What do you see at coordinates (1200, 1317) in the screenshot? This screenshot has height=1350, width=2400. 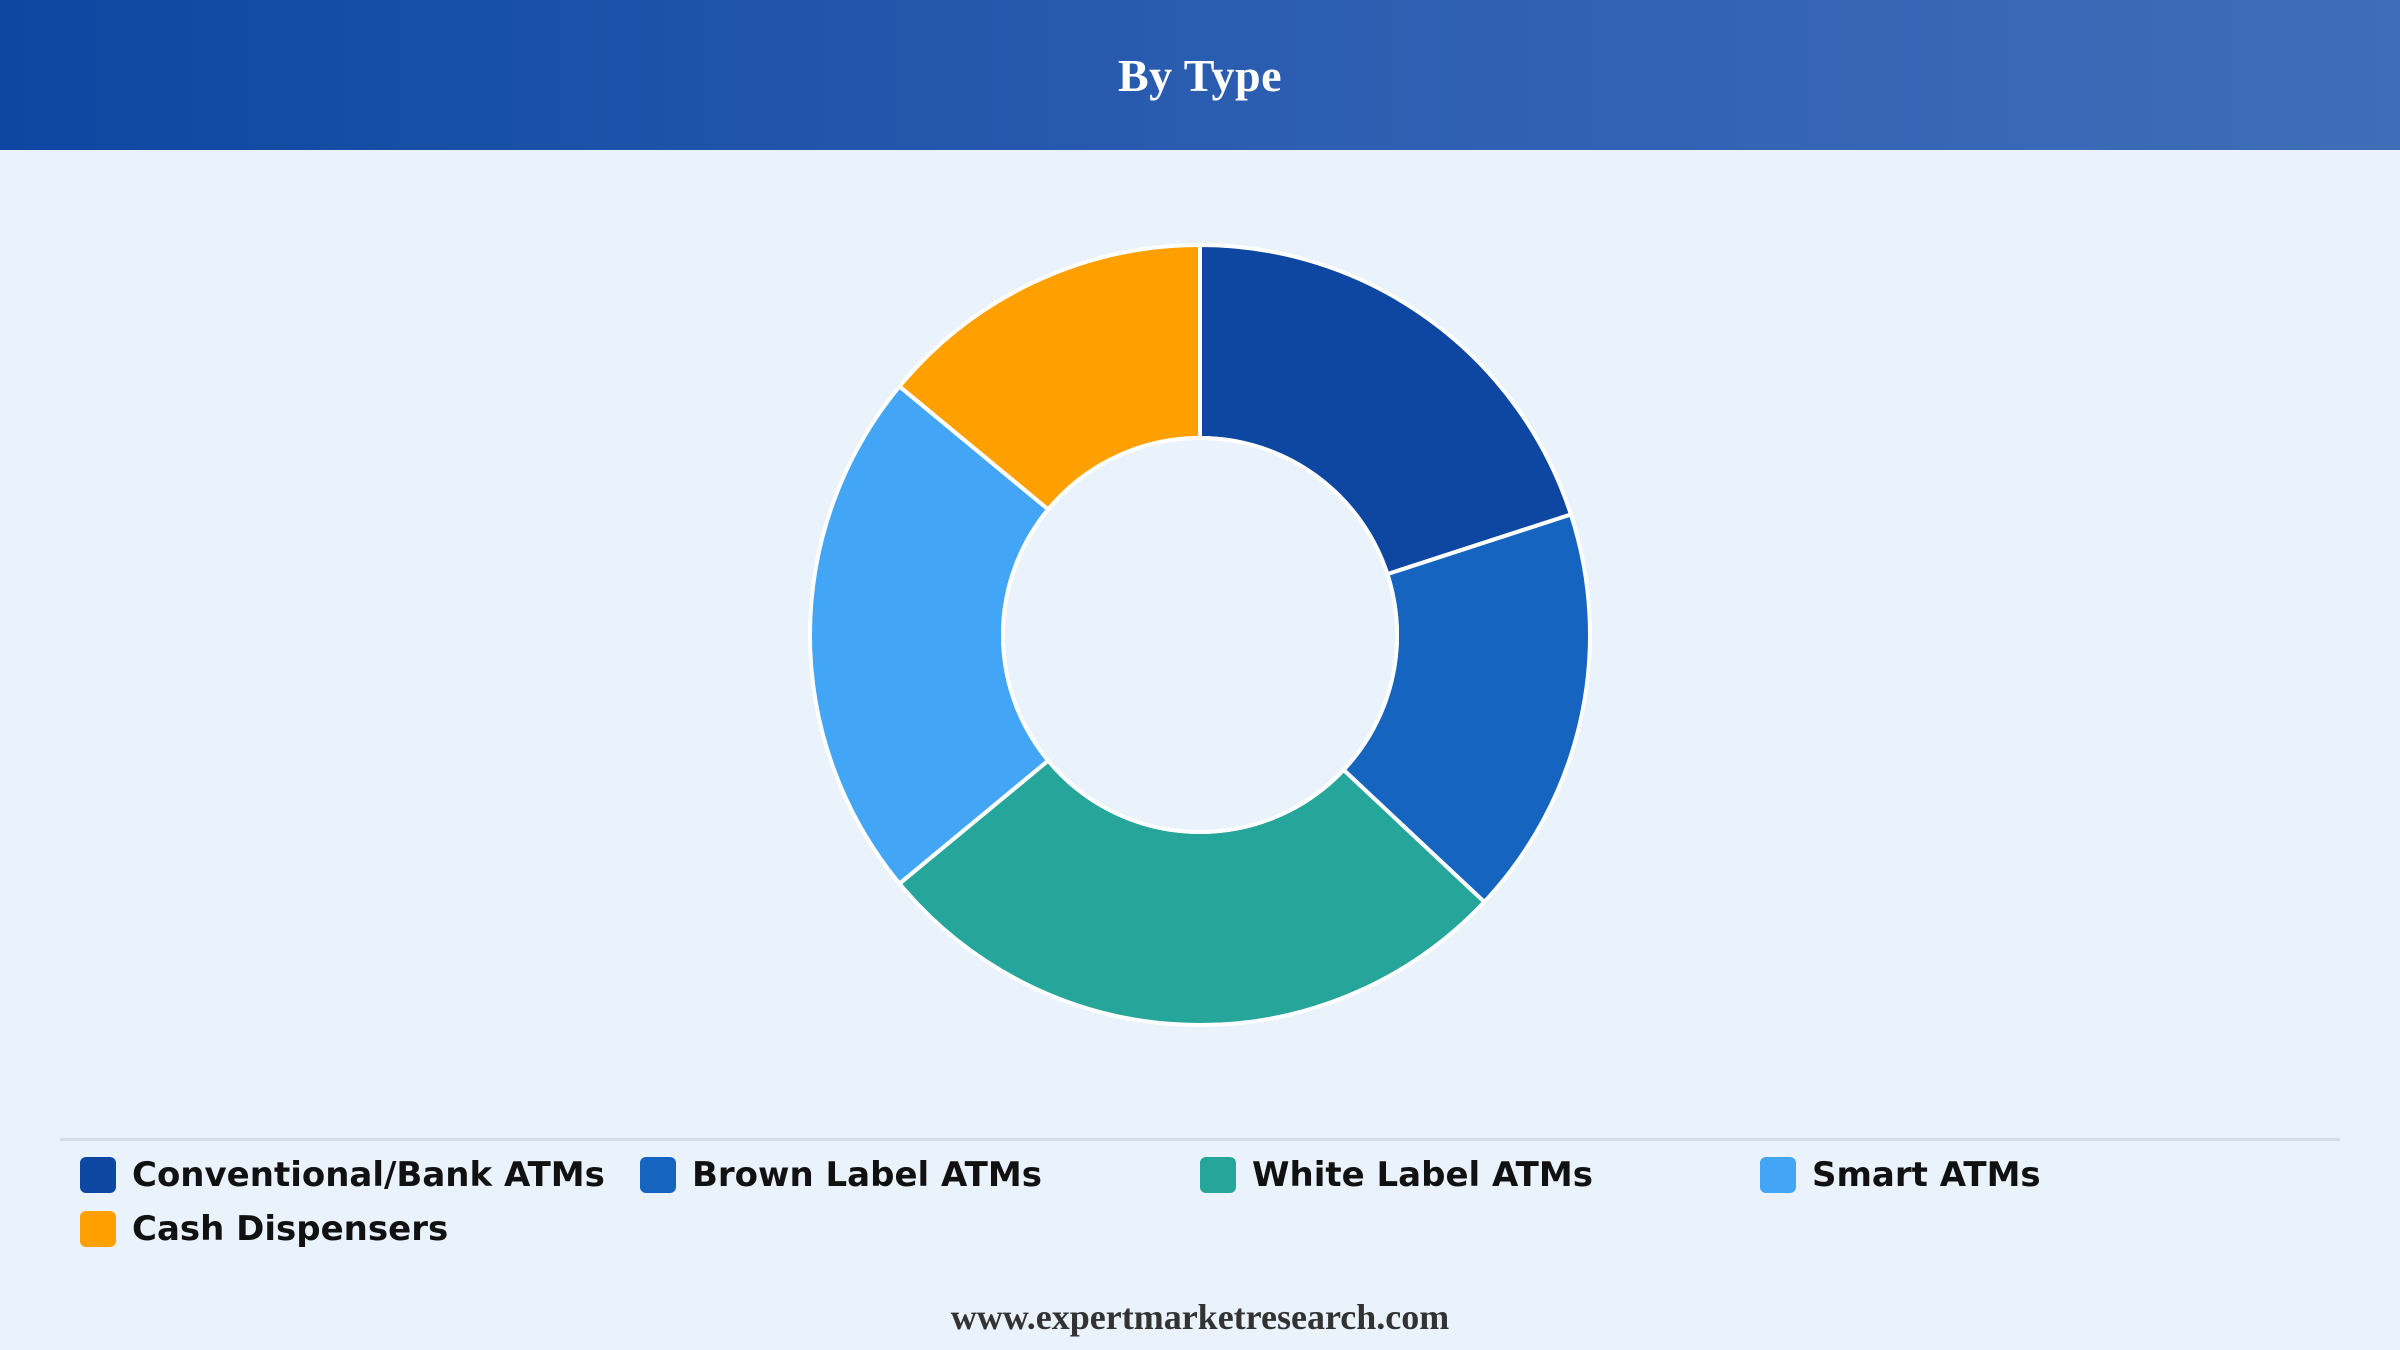 I see `source-footer: www.expertmarketresearch.com` at bounding box center [1200, 1317].